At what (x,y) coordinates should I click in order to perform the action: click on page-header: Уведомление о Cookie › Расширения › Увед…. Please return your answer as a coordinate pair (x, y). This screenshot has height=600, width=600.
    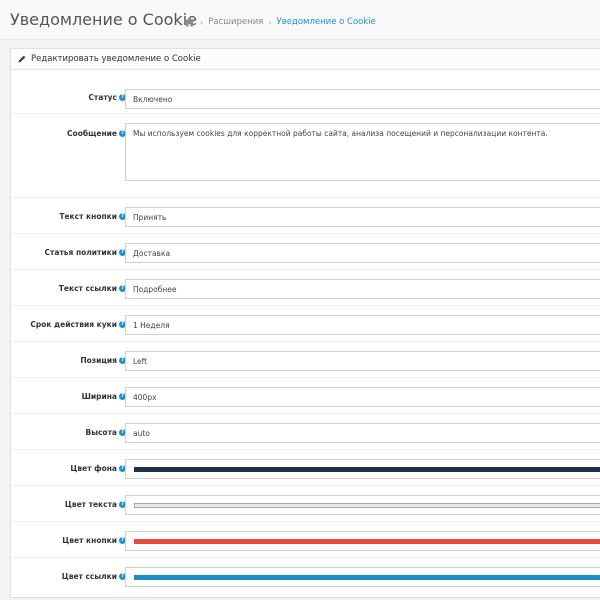
    Looking at the image, I should click on (300, 20).